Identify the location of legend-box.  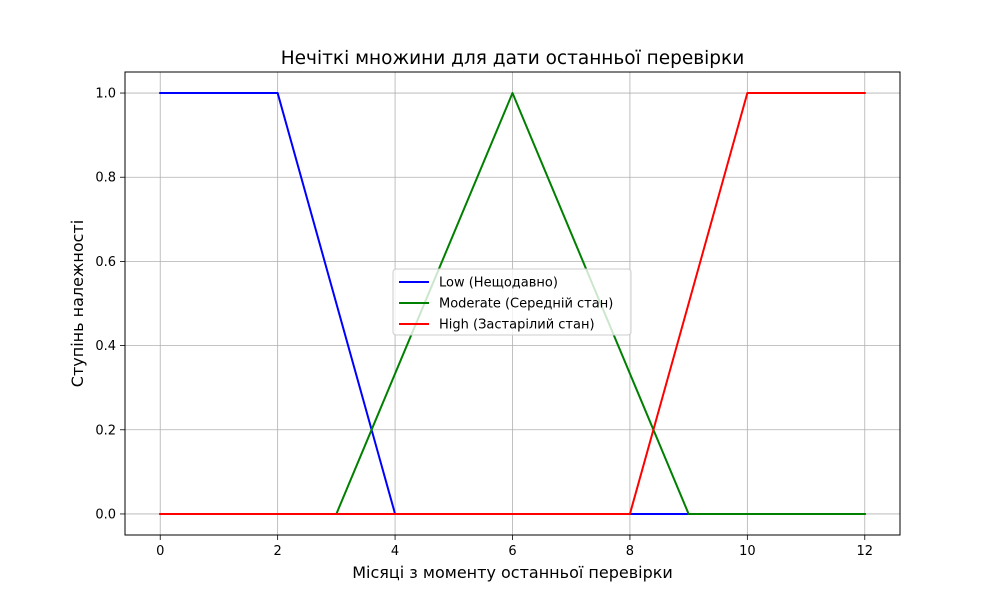
(512, 302).